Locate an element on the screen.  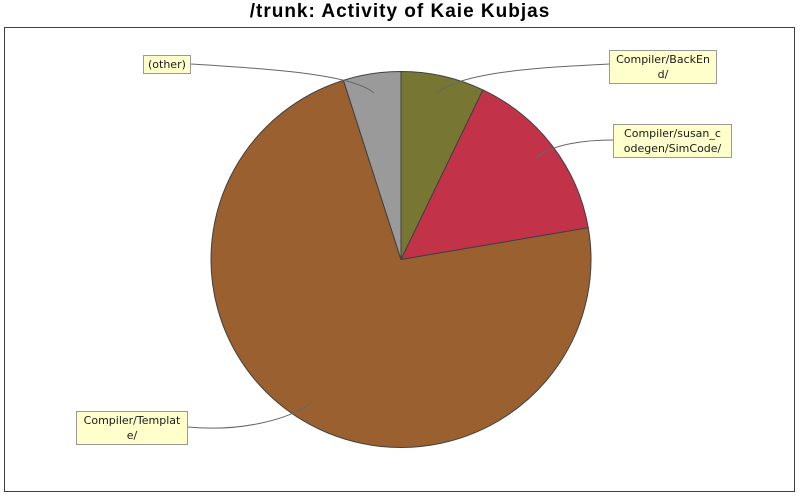
pie-label-backend: Compiler/BackEn d/ is located at coordinates (663, 67).